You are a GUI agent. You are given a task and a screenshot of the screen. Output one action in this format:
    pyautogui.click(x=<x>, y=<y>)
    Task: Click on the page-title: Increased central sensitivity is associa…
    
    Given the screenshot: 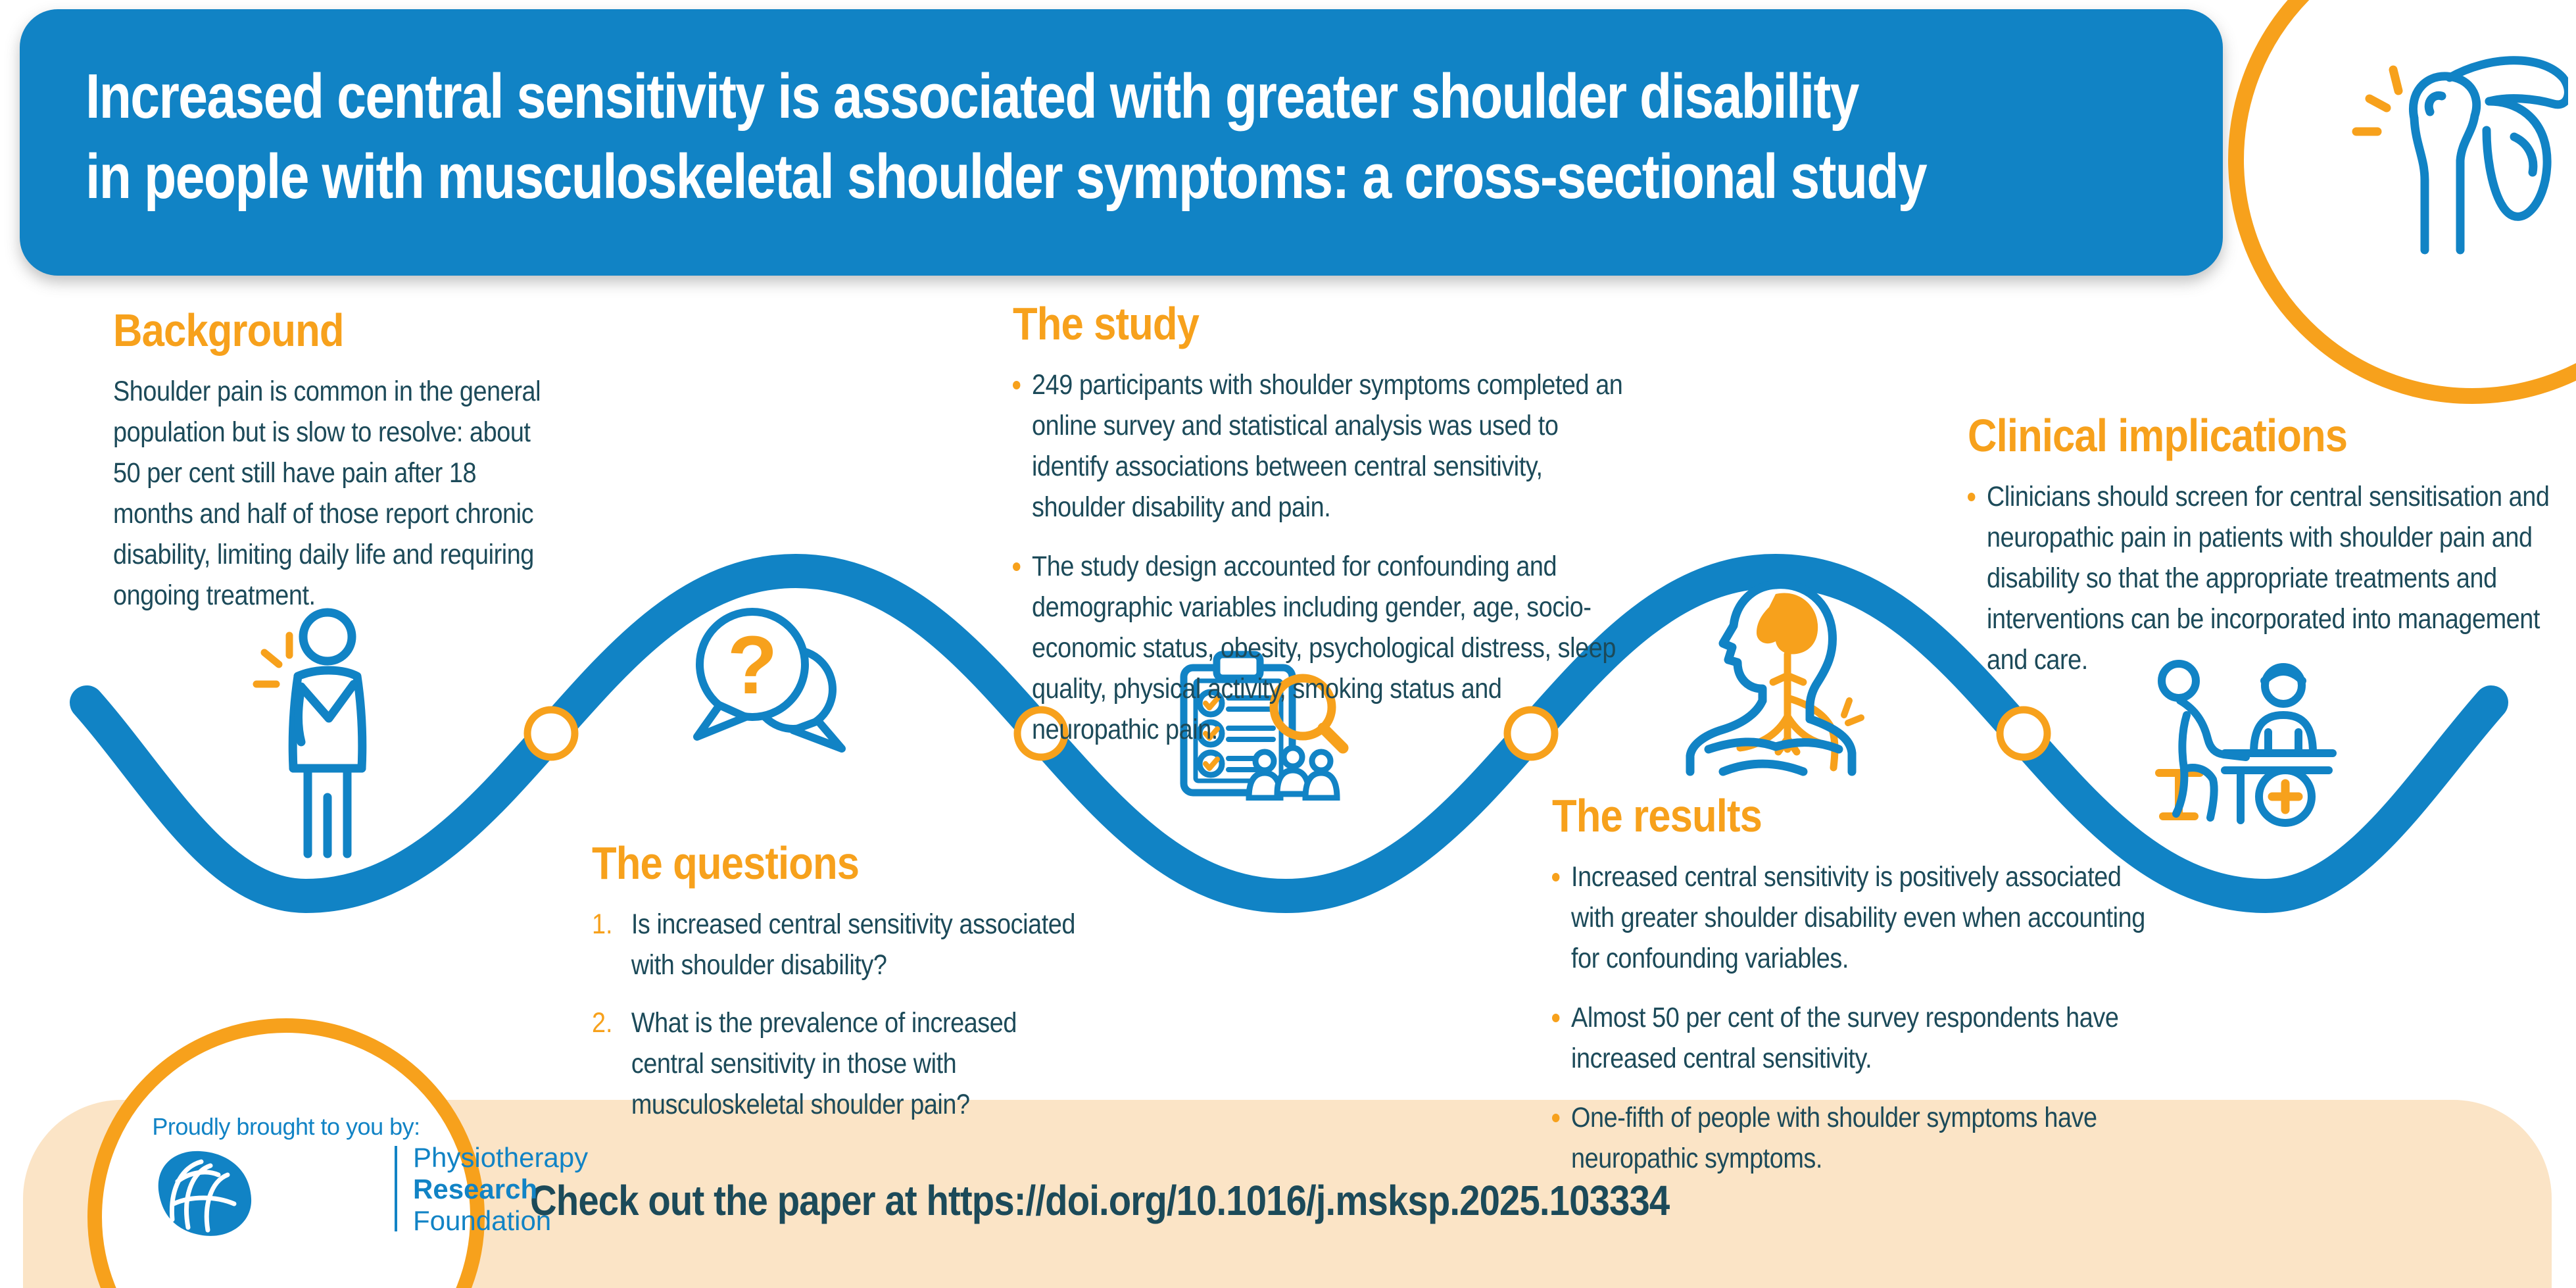 What is the action you would take?
    pyautogui.click(x=1007, y=137)
    